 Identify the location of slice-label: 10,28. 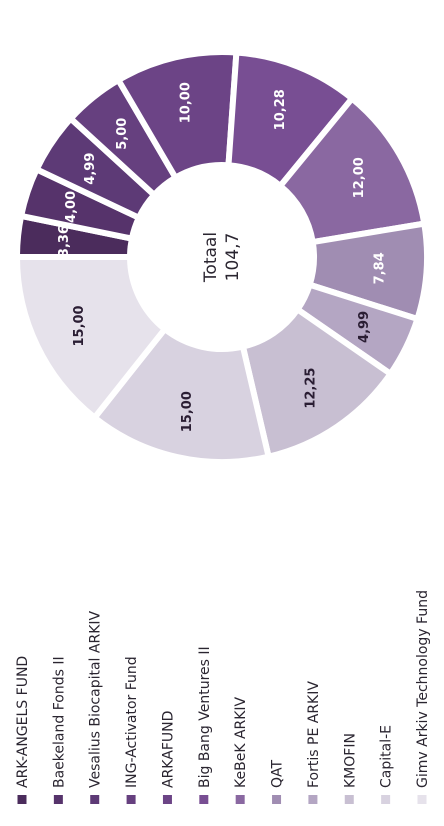
(280, 109).